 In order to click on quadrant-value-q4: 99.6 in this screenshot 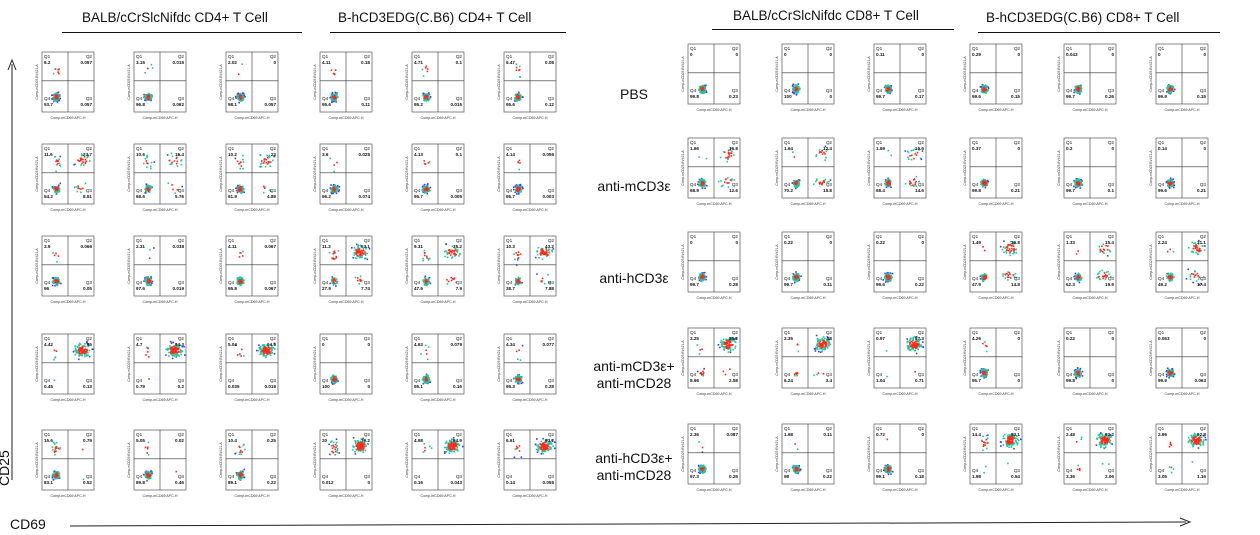, I will do `click(976, 96)`.